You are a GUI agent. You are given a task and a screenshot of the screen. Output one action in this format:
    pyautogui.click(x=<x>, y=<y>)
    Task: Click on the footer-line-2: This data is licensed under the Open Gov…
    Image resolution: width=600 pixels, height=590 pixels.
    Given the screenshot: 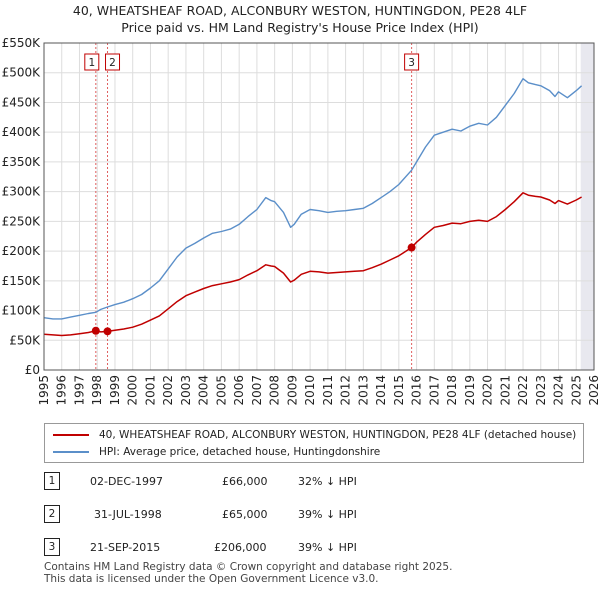 What is the action you would take?
    pyautogui.click(x=211, y=579)
    